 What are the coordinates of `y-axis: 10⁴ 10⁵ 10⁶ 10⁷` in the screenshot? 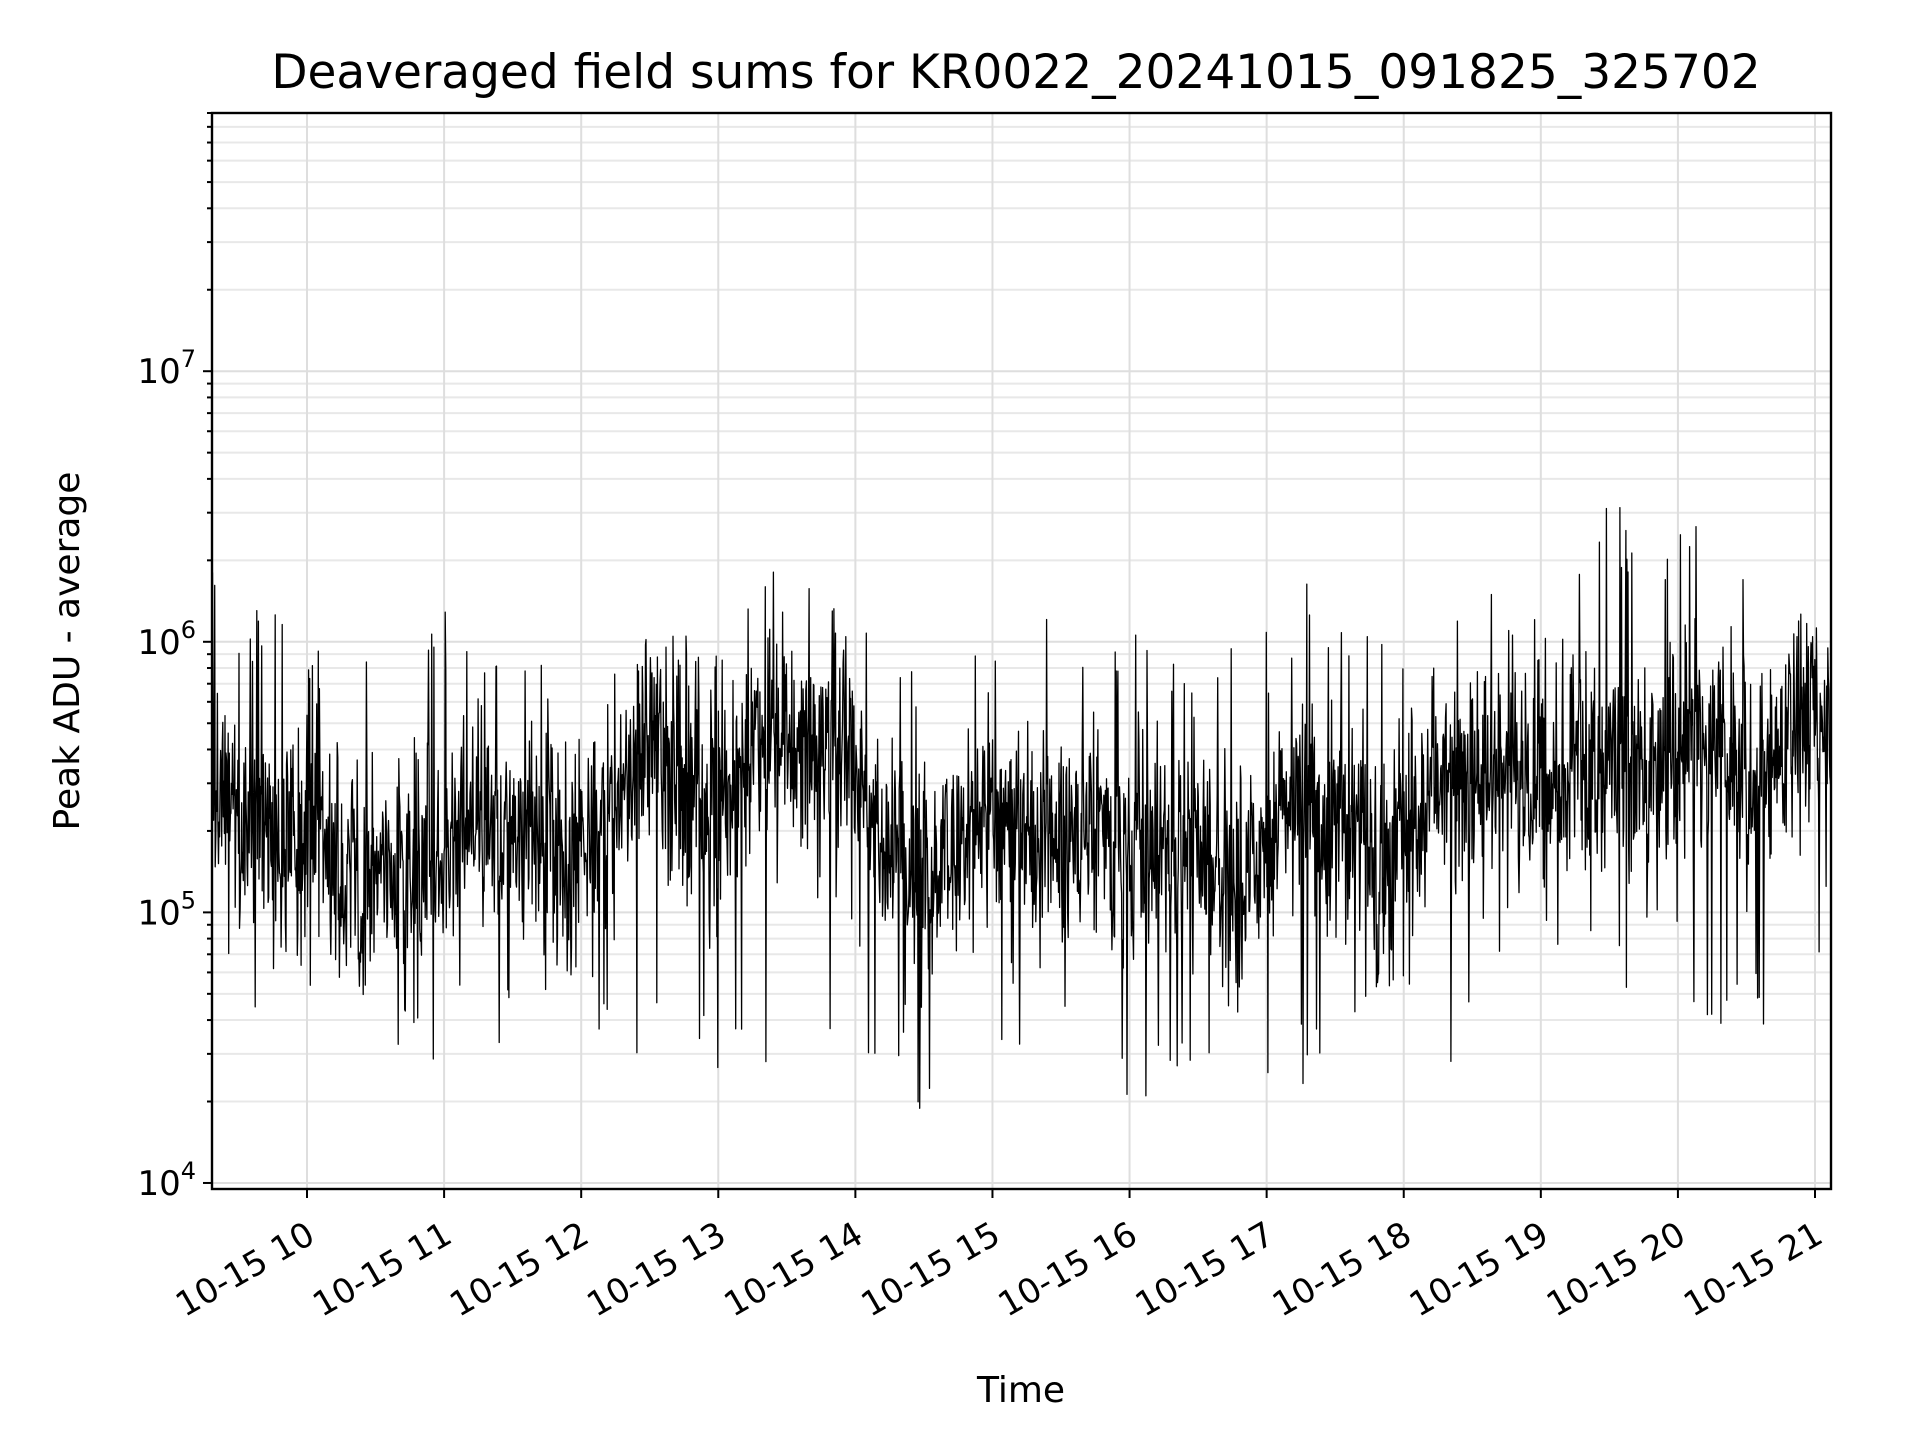 It's located at (174, 658).